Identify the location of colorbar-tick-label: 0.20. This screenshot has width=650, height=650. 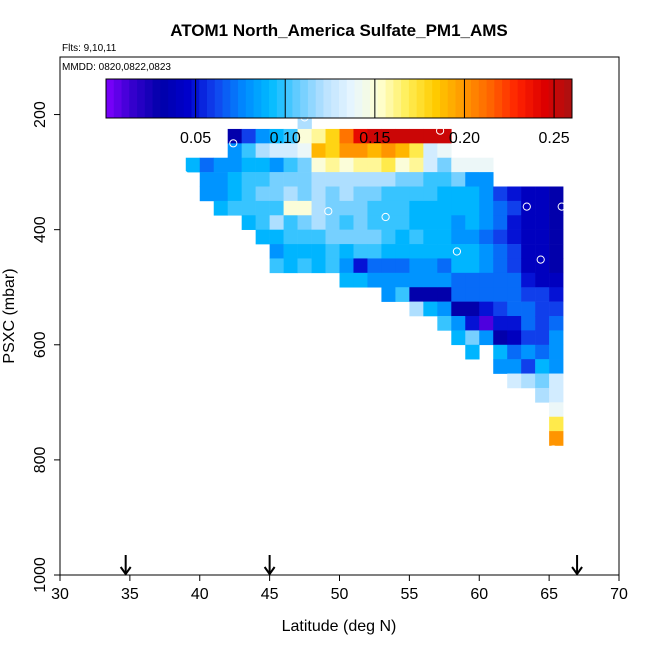
(464, 138).